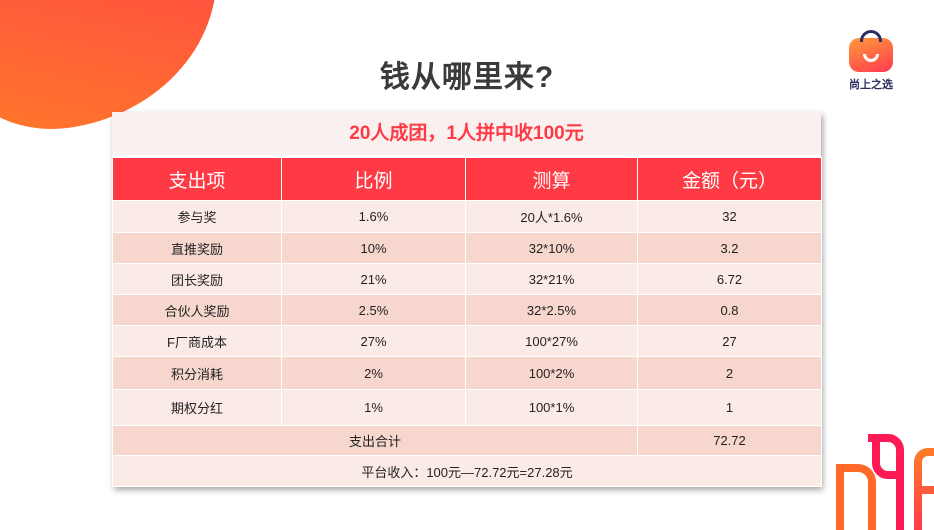 The height and width of the screenshot is (530, 934). Describe the element at coordinates (551, 216) in the screenshot. I see `calc-cell: 20人*1.6%` at that location.